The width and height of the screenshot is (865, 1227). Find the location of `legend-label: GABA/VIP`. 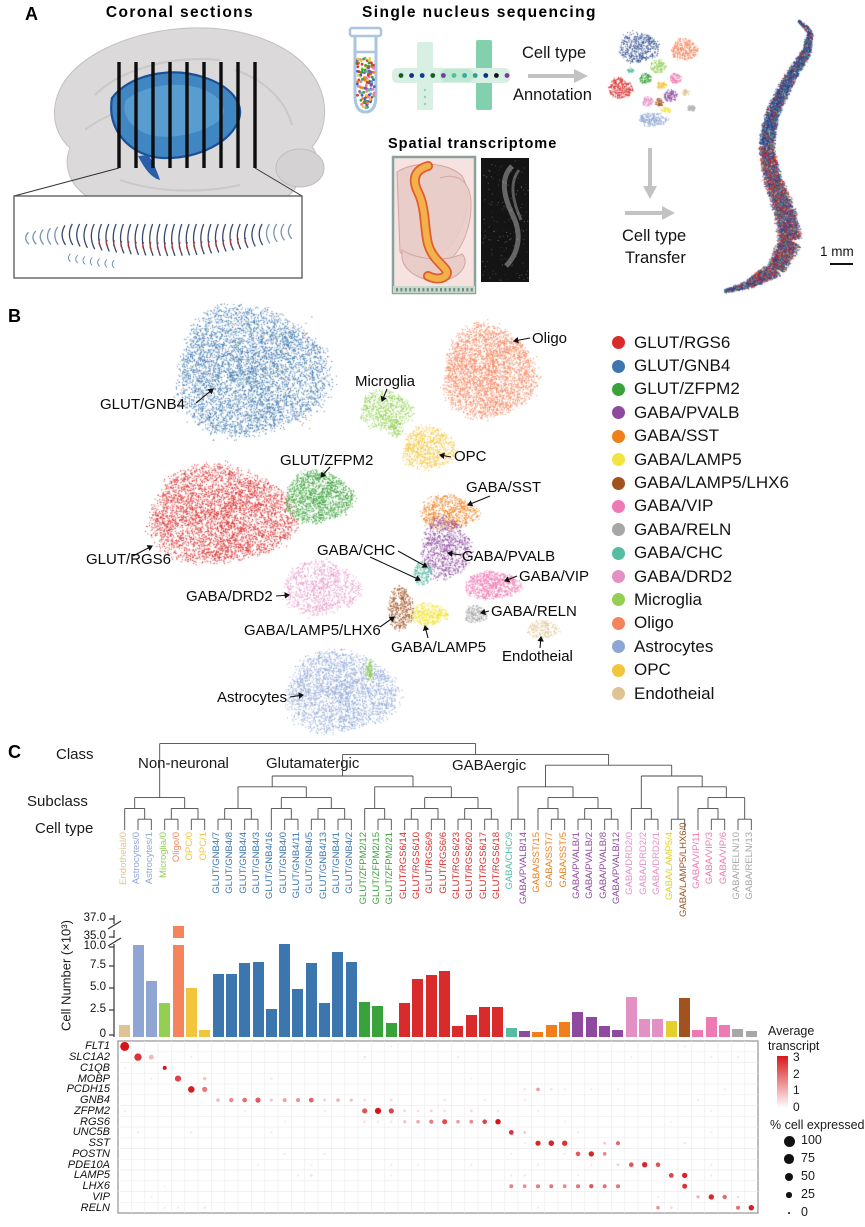

legend-label: GABA/VIP is located at coordinates (674, 506).